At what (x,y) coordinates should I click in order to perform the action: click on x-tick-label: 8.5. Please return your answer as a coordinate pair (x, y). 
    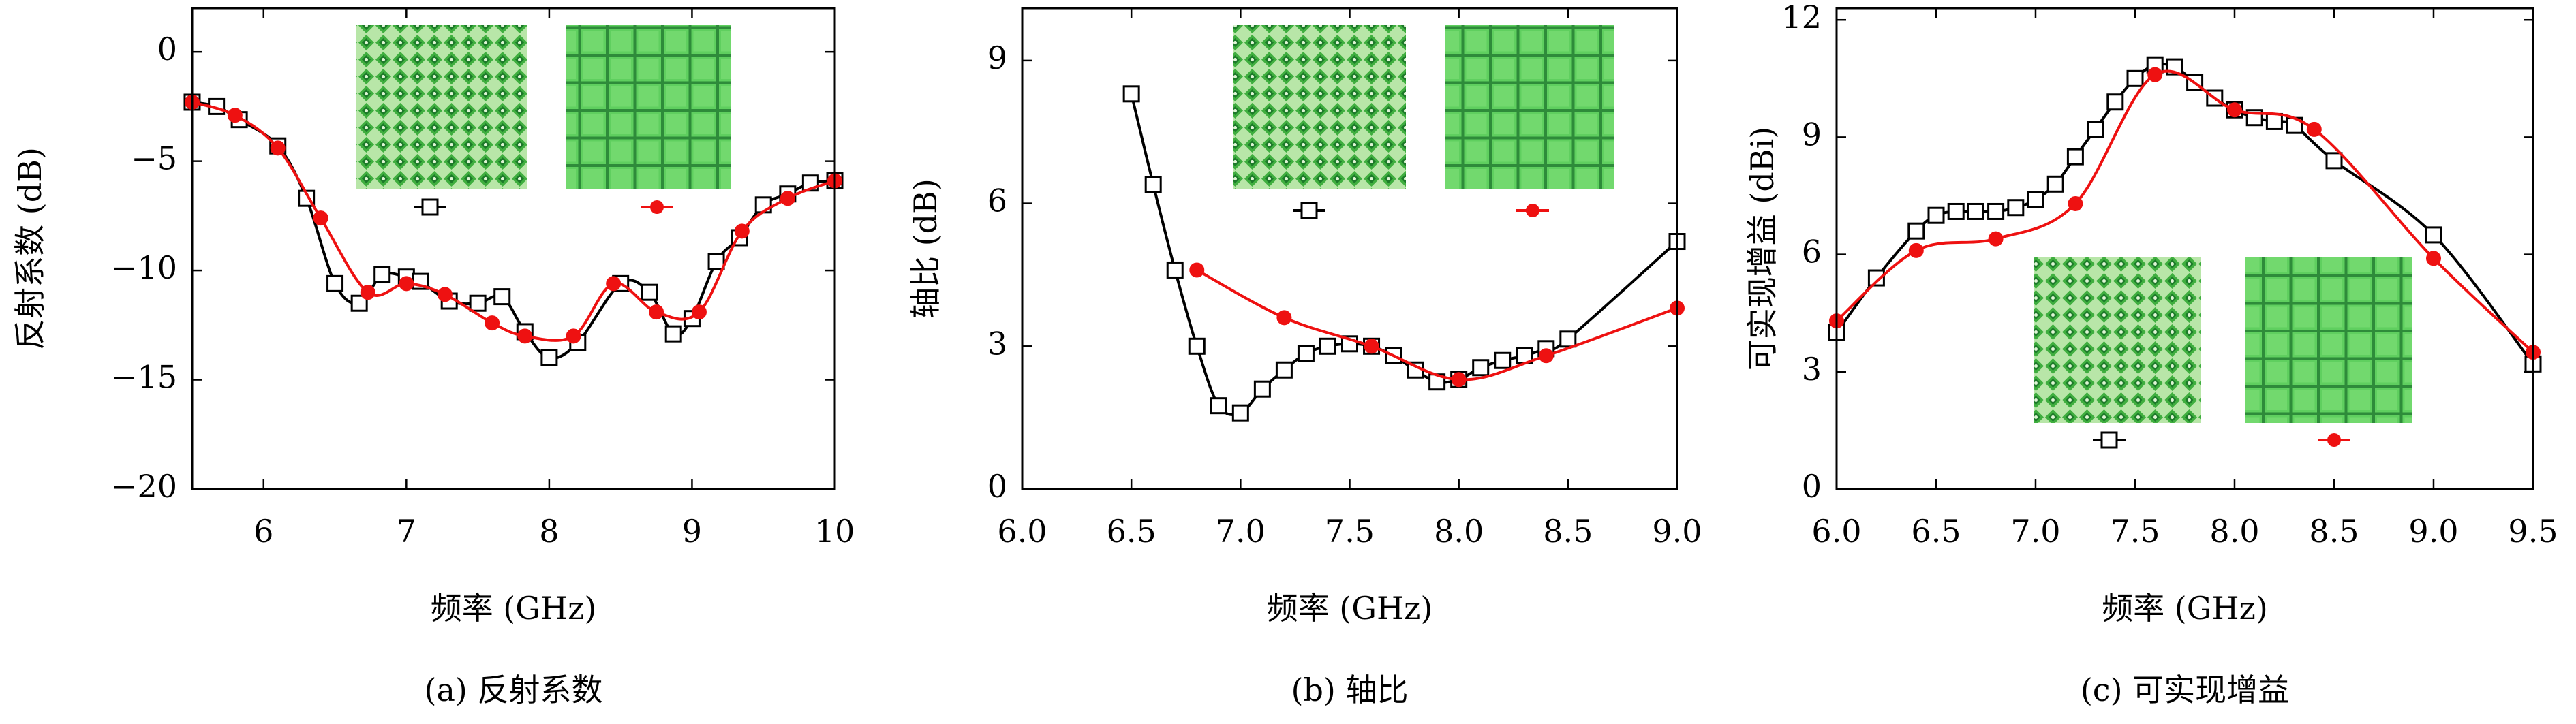
    Looking at the image, I should click on (1568, 531).